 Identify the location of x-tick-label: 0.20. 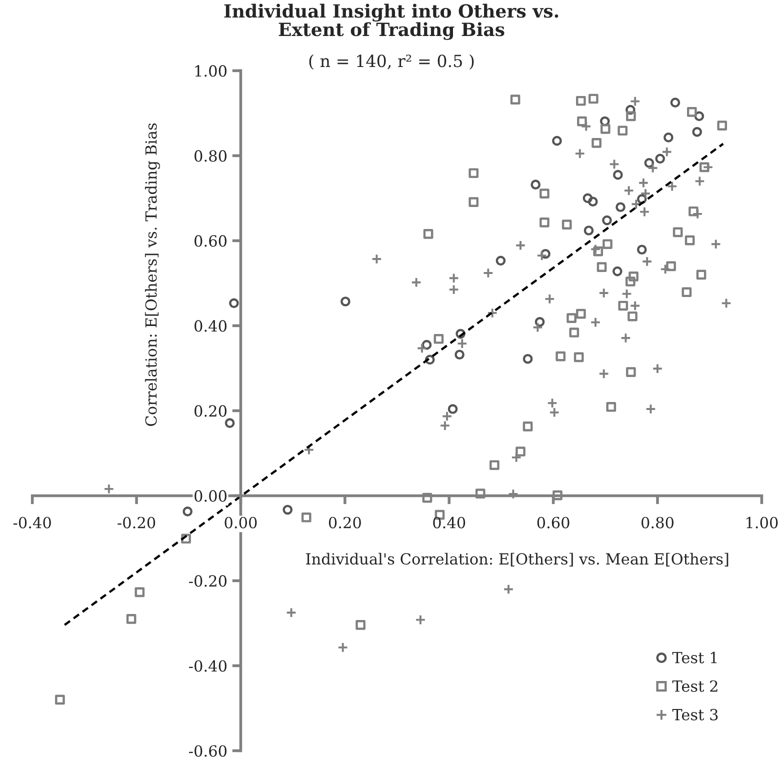
(344, 522).